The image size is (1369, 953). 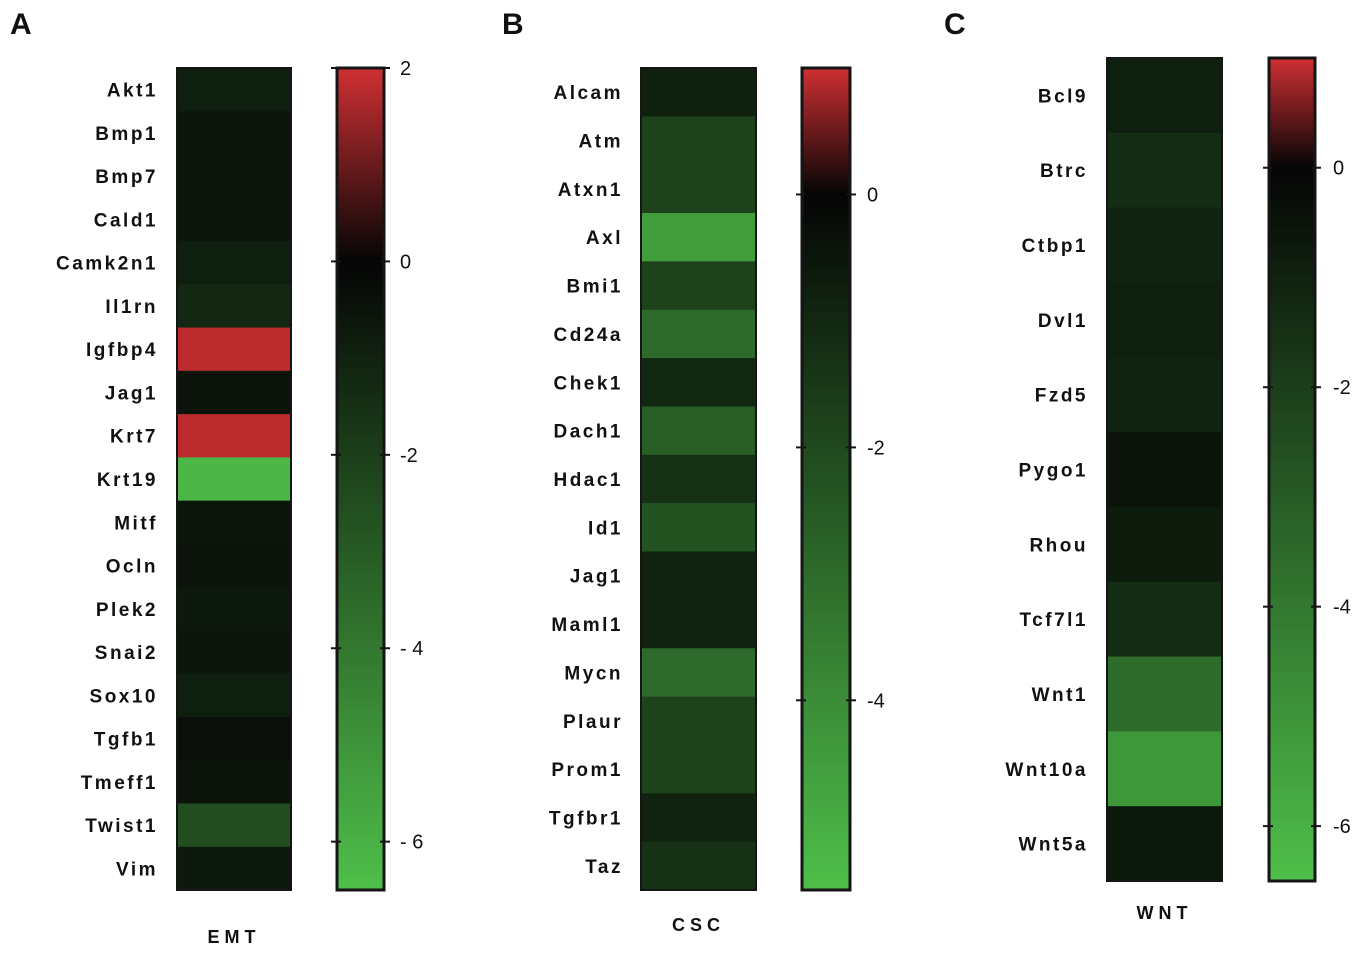 What do you see at coordinates (1063, 321) in the screenshot?
I see `row-label-dvl1: Dvl1` at bounding box center [1063, 321].